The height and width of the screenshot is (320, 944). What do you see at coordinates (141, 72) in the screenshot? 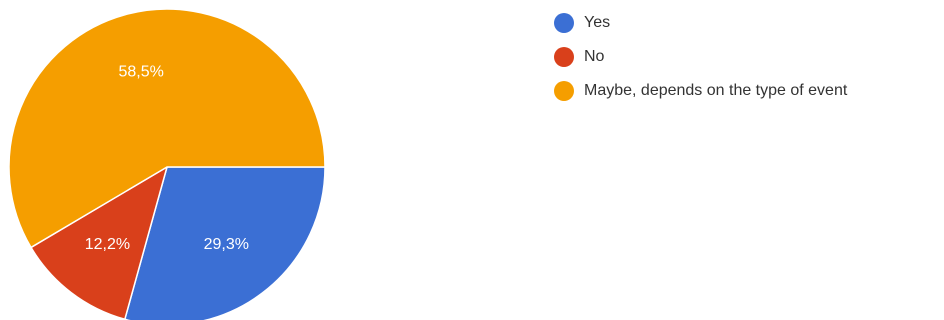
I see `slice-label-maybe-depends-on-the-type-of-event: 58,5%` at bounding box center [141, 72].